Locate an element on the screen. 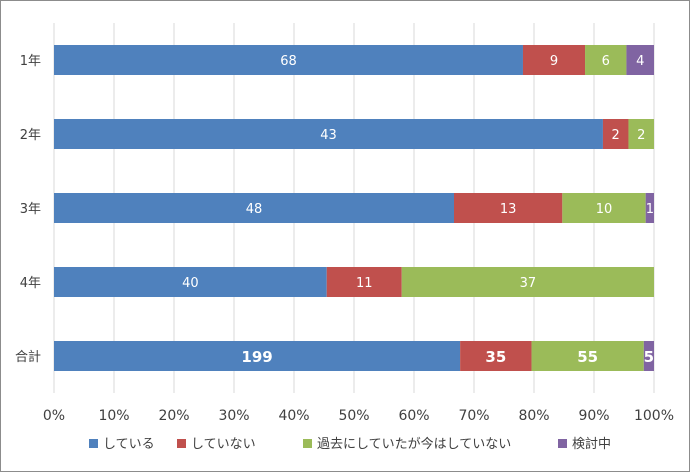  data-label: 199 is located at coordinates (256, 357).